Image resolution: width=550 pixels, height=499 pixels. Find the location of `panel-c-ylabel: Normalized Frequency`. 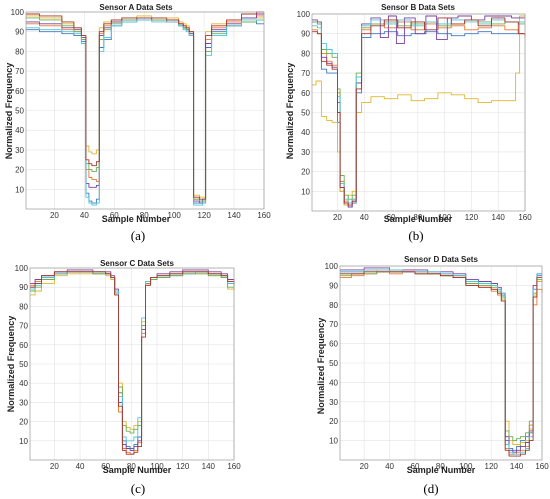

panel-c-ylabel: Normalized Frequency is located at coordinates (11, 364).